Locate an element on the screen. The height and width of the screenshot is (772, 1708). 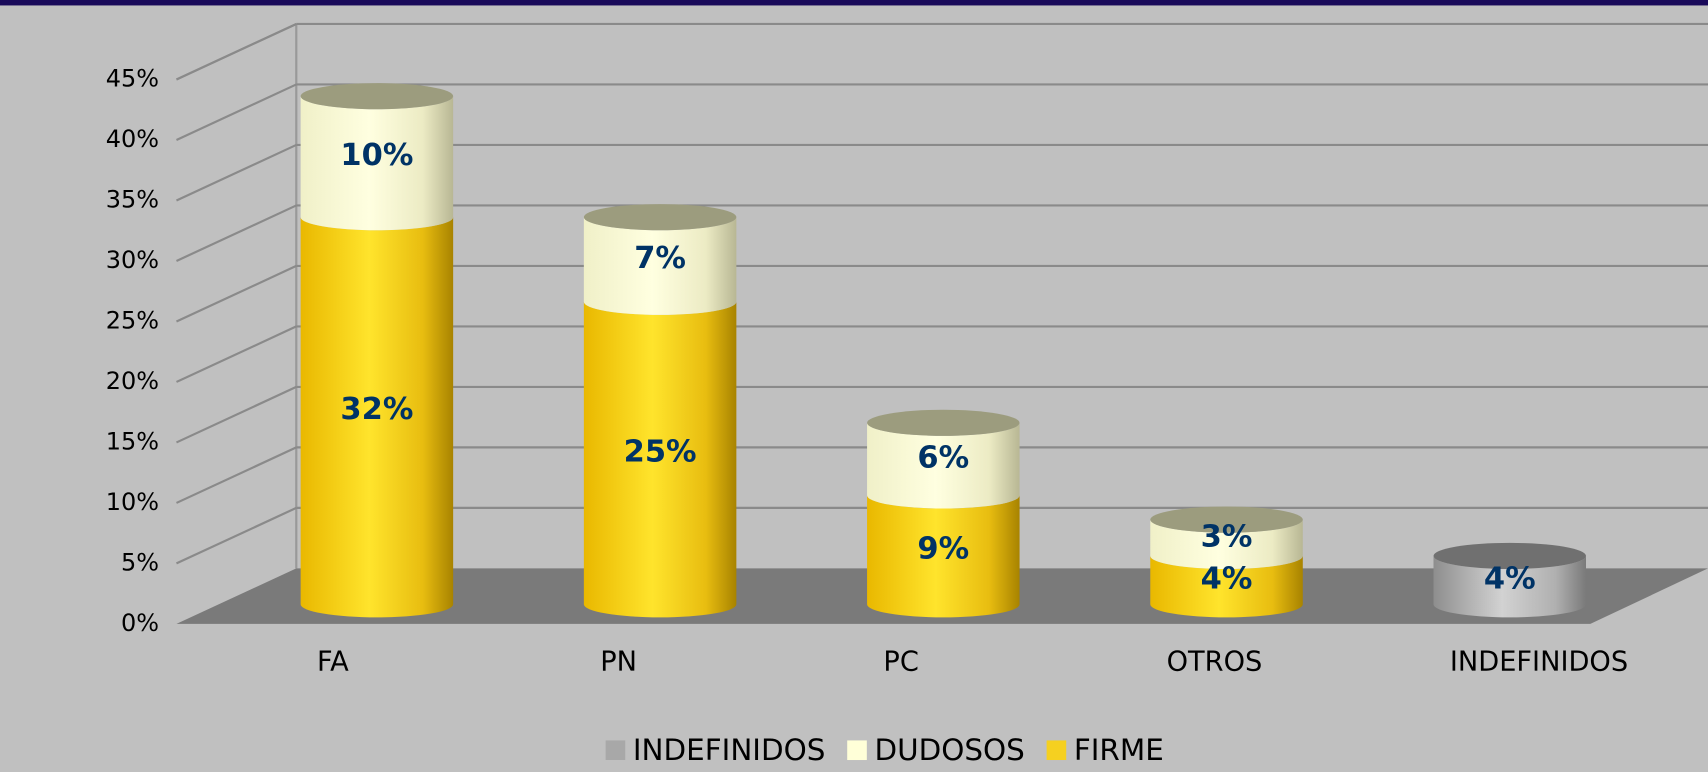
legend-label: INDEFINIDOS is located at coordinates (729, 750).